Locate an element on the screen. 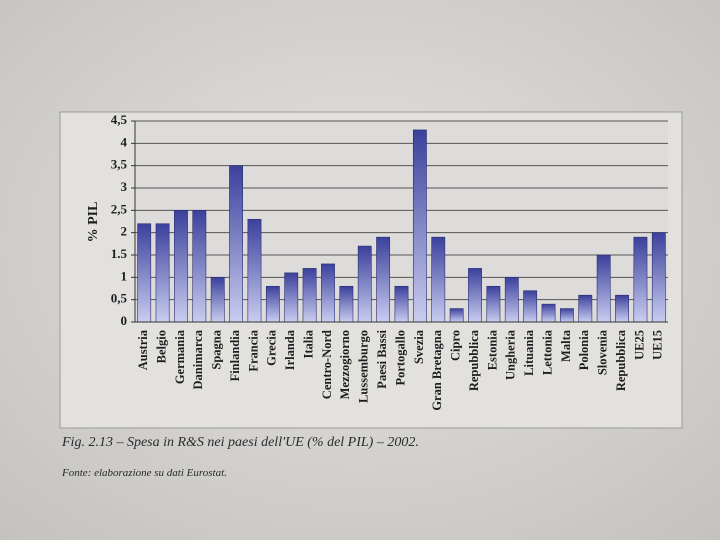  y-tick-label: 3 is located at coordinates (124, 186).